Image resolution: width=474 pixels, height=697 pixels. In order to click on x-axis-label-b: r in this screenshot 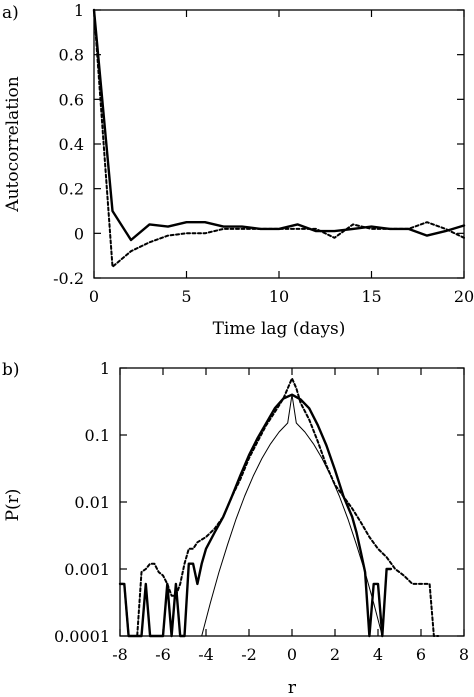, I will do `click(292, 687)`.